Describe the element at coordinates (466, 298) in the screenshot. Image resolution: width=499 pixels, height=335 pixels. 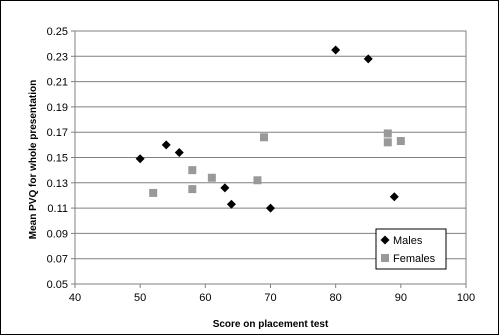
I see `x-tick-label: 100` at that location.